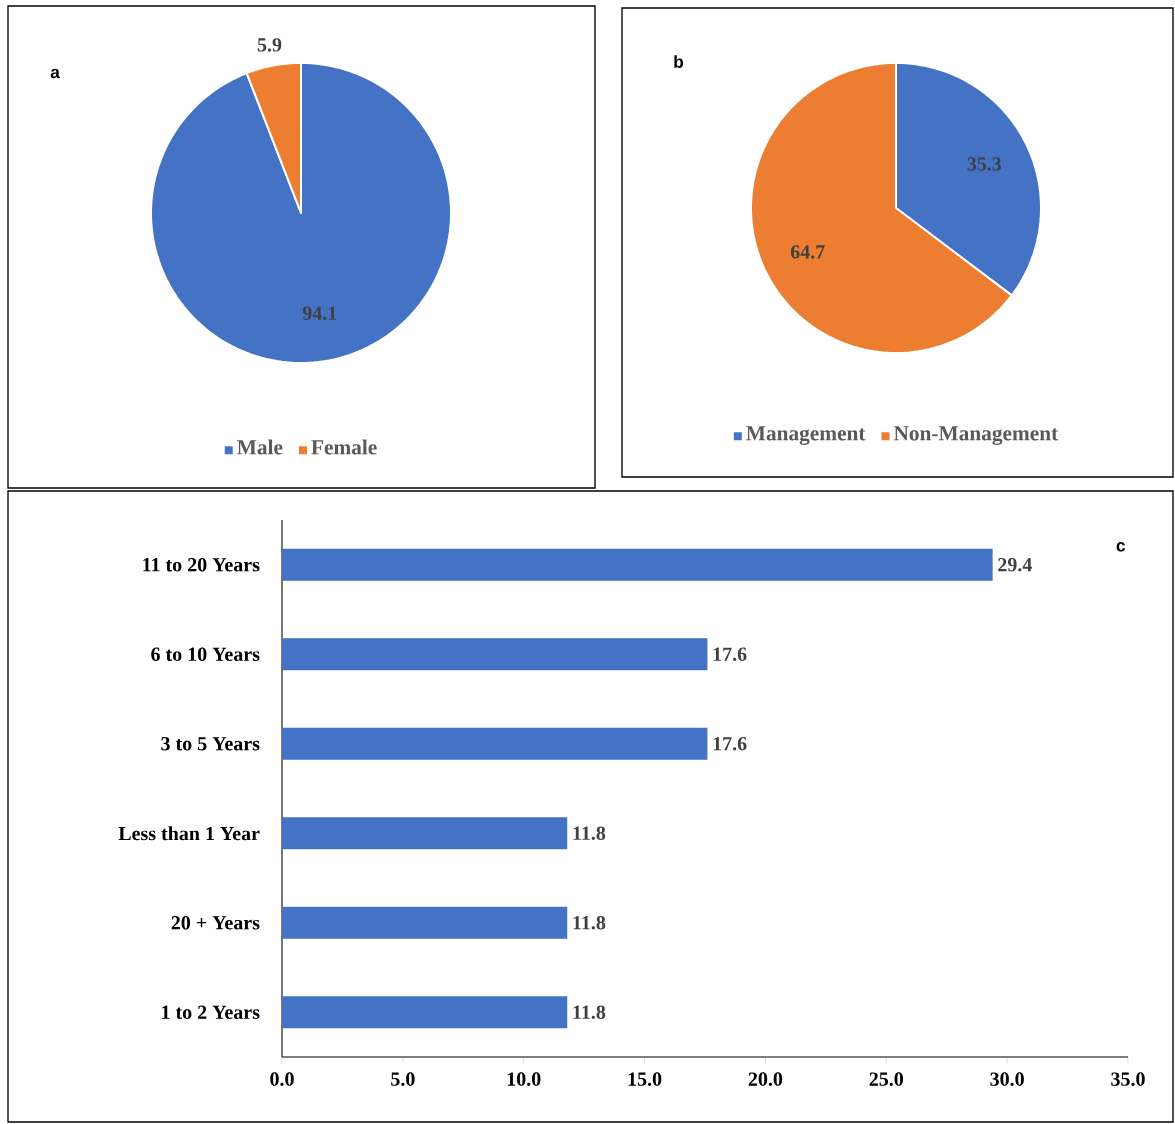 This screenshot has height=1124, width=1175. Describe the element at coordinates (215, 922) in the screenshot. I see `y-tick-label: 20 + Years` at that location.